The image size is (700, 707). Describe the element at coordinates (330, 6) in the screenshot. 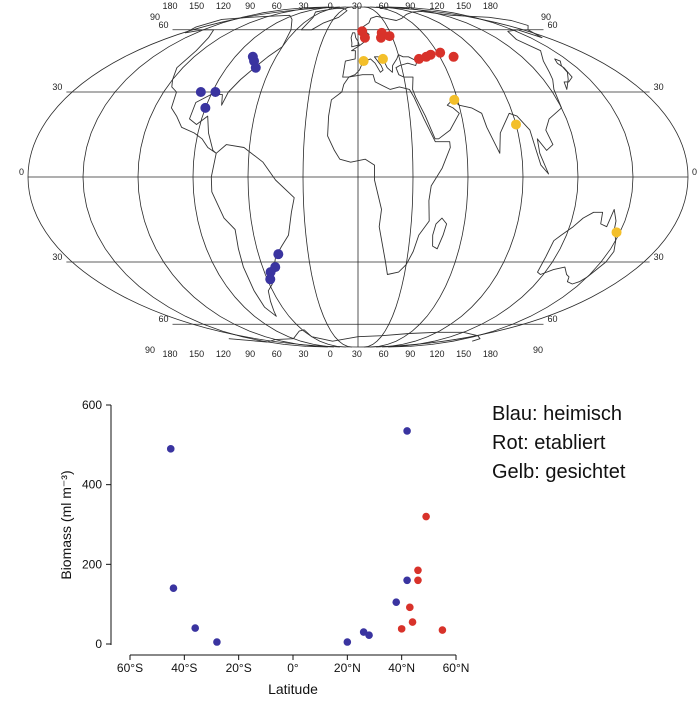

I see `top-lon-label: 0` at that location.